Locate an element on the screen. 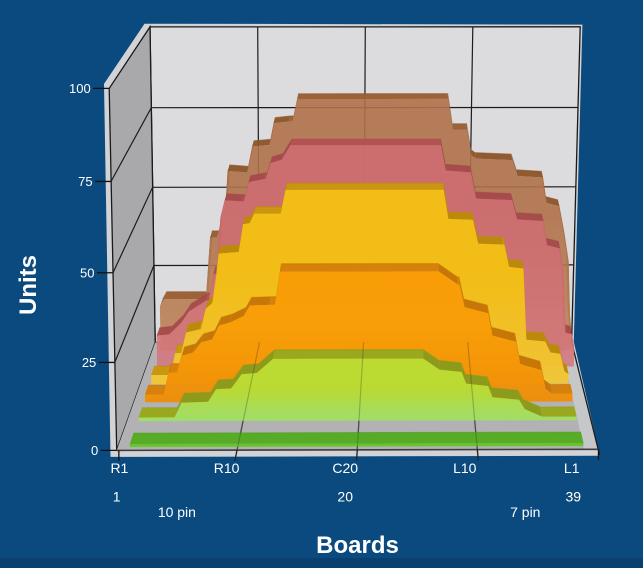  svg-text: R10 is located at coordinates (227, 468).